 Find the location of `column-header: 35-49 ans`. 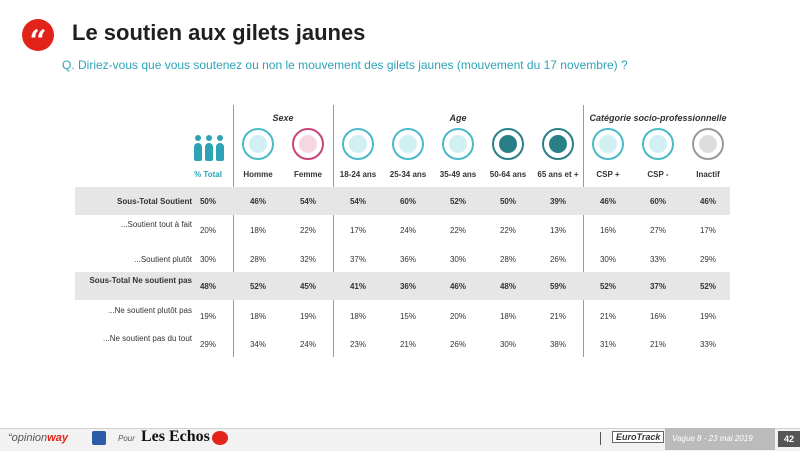

column-header: 35-49 ans is located at coordinates (458, 174).